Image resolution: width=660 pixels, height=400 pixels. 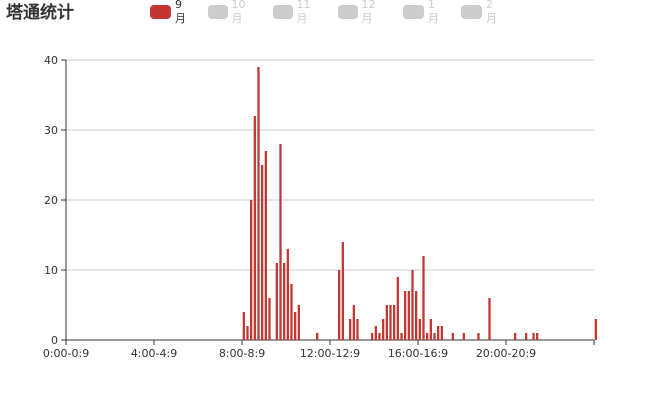 What do you see at coordinates (506, 353) in the screenshot?
I see `x-tick-label: 20:00-20:9` at bounding box center [506, 353].